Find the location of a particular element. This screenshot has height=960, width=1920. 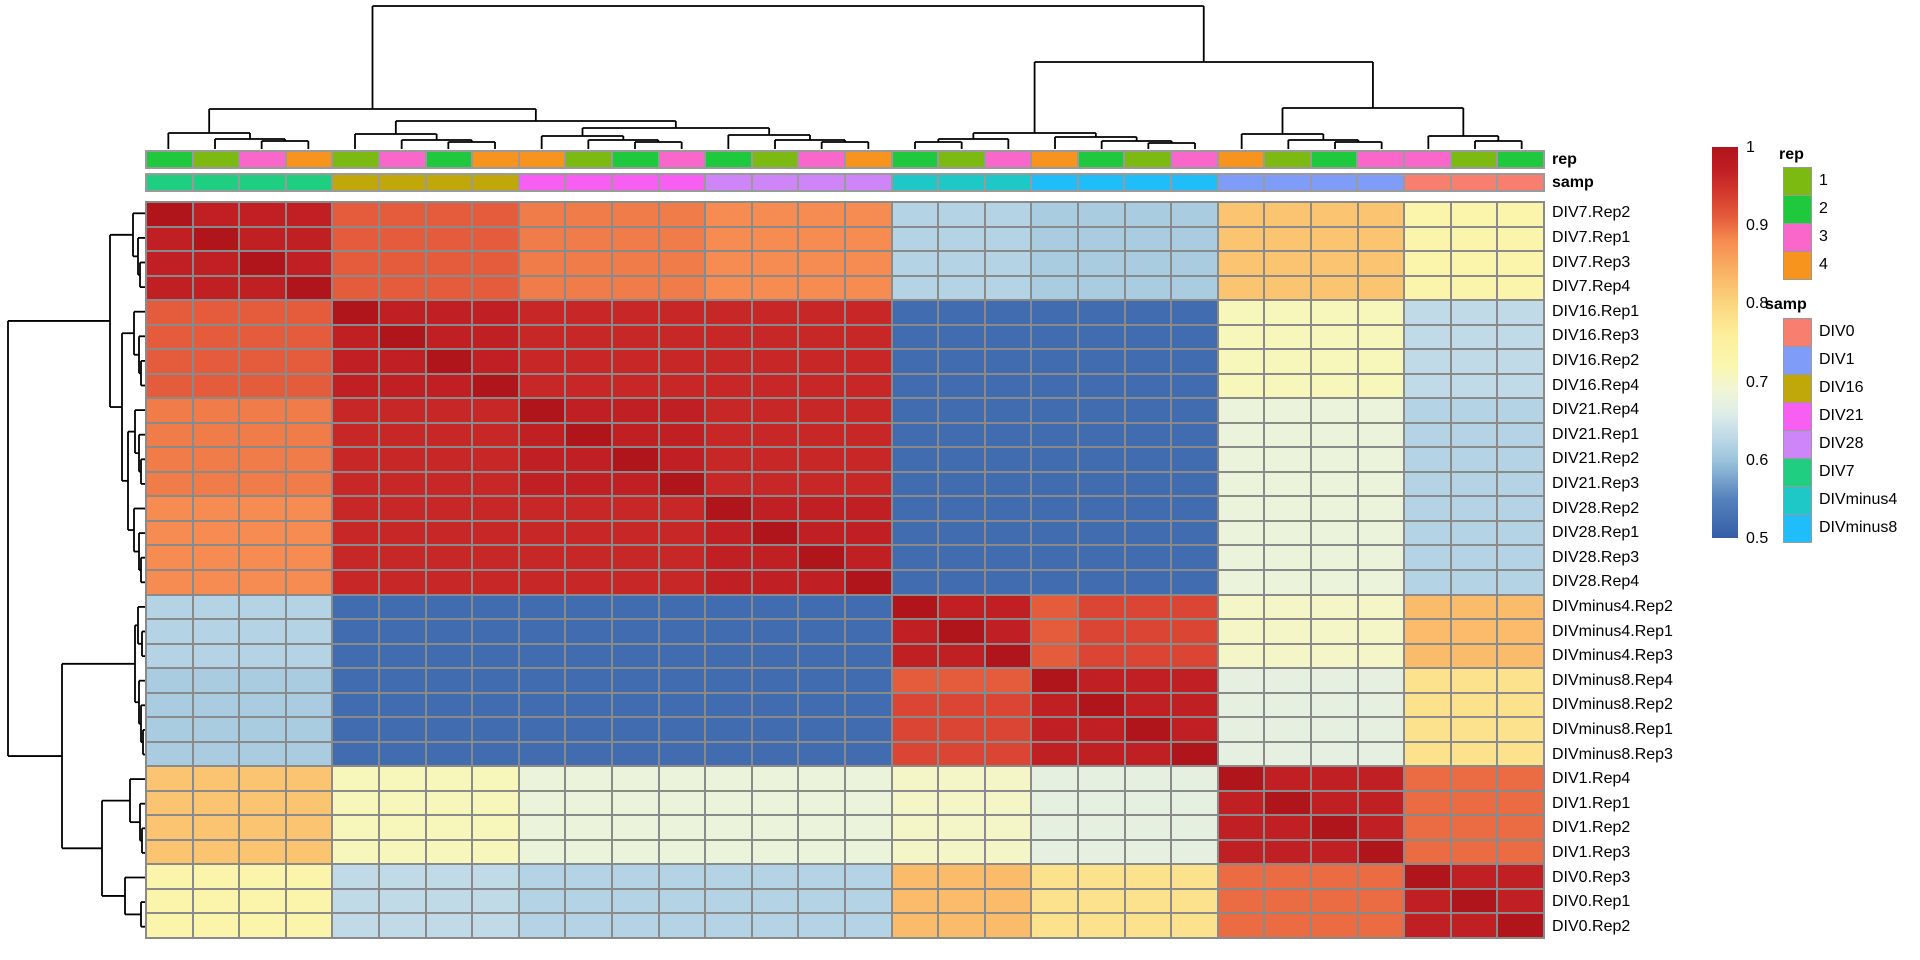

row-label: DIV21.Rep1 is located at coordinates (1596, 434).